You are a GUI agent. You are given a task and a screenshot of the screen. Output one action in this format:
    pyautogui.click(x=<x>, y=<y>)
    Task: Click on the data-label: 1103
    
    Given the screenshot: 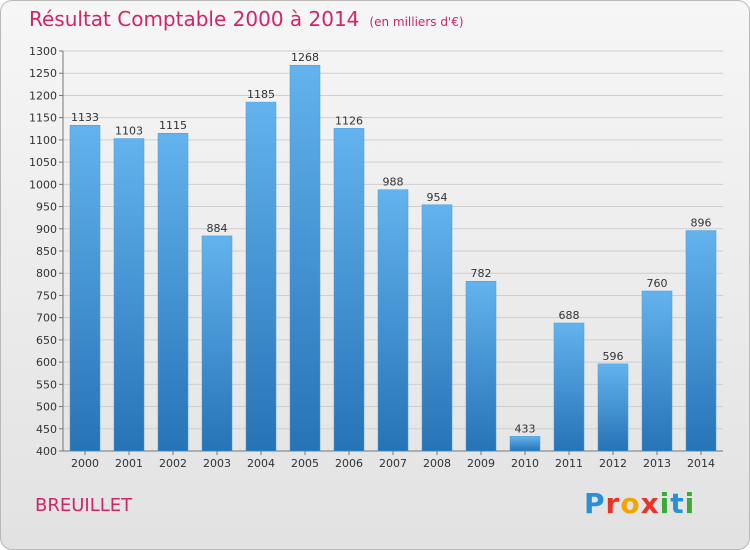 What is the action you would take?
    pyautogui.click(x=129, y=131)
    